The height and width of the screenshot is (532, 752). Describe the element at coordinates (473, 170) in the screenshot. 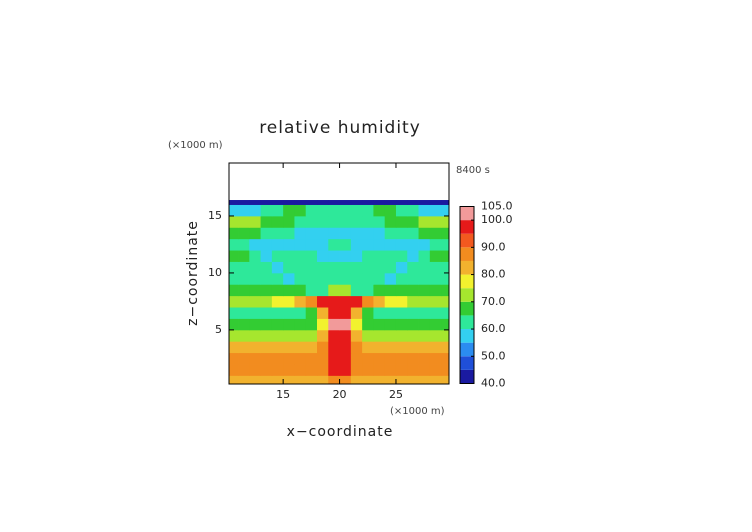

I see `time-label: 8400 s` at that location.